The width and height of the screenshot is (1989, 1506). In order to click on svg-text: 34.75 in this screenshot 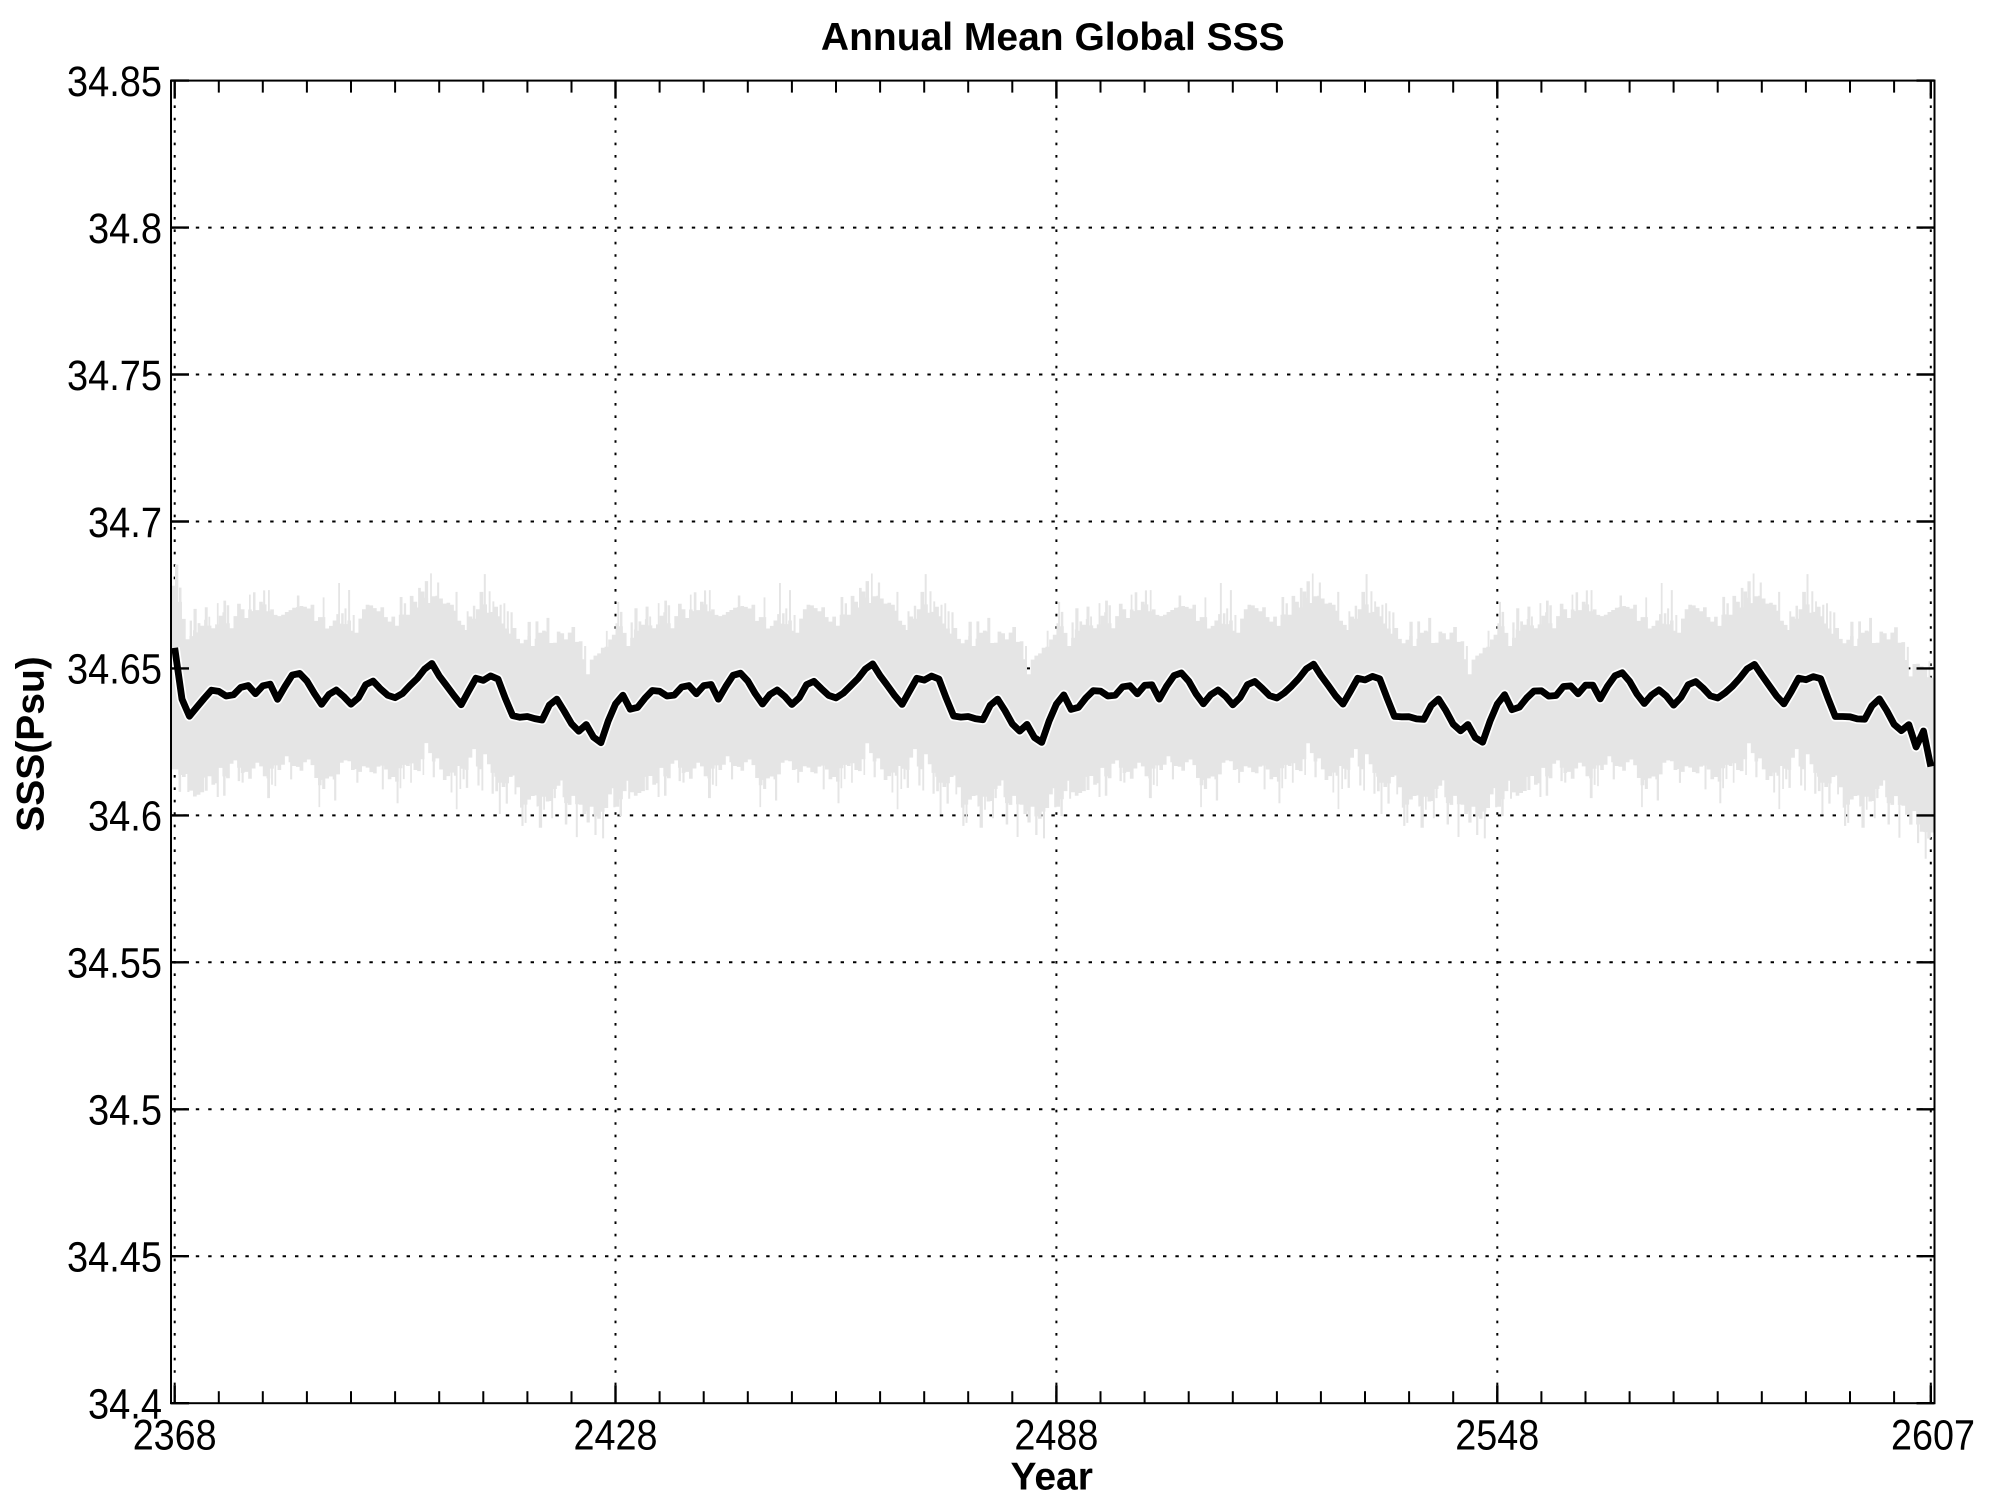, I will do `click(114, 376)`.